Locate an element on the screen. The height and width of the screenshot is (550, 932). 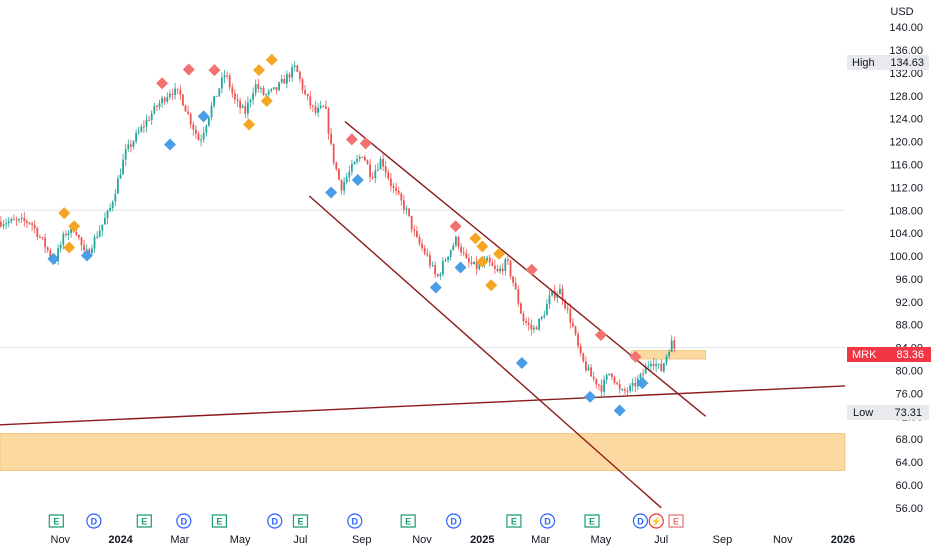
event-badge-15: E is located at coordinates (676, 521).